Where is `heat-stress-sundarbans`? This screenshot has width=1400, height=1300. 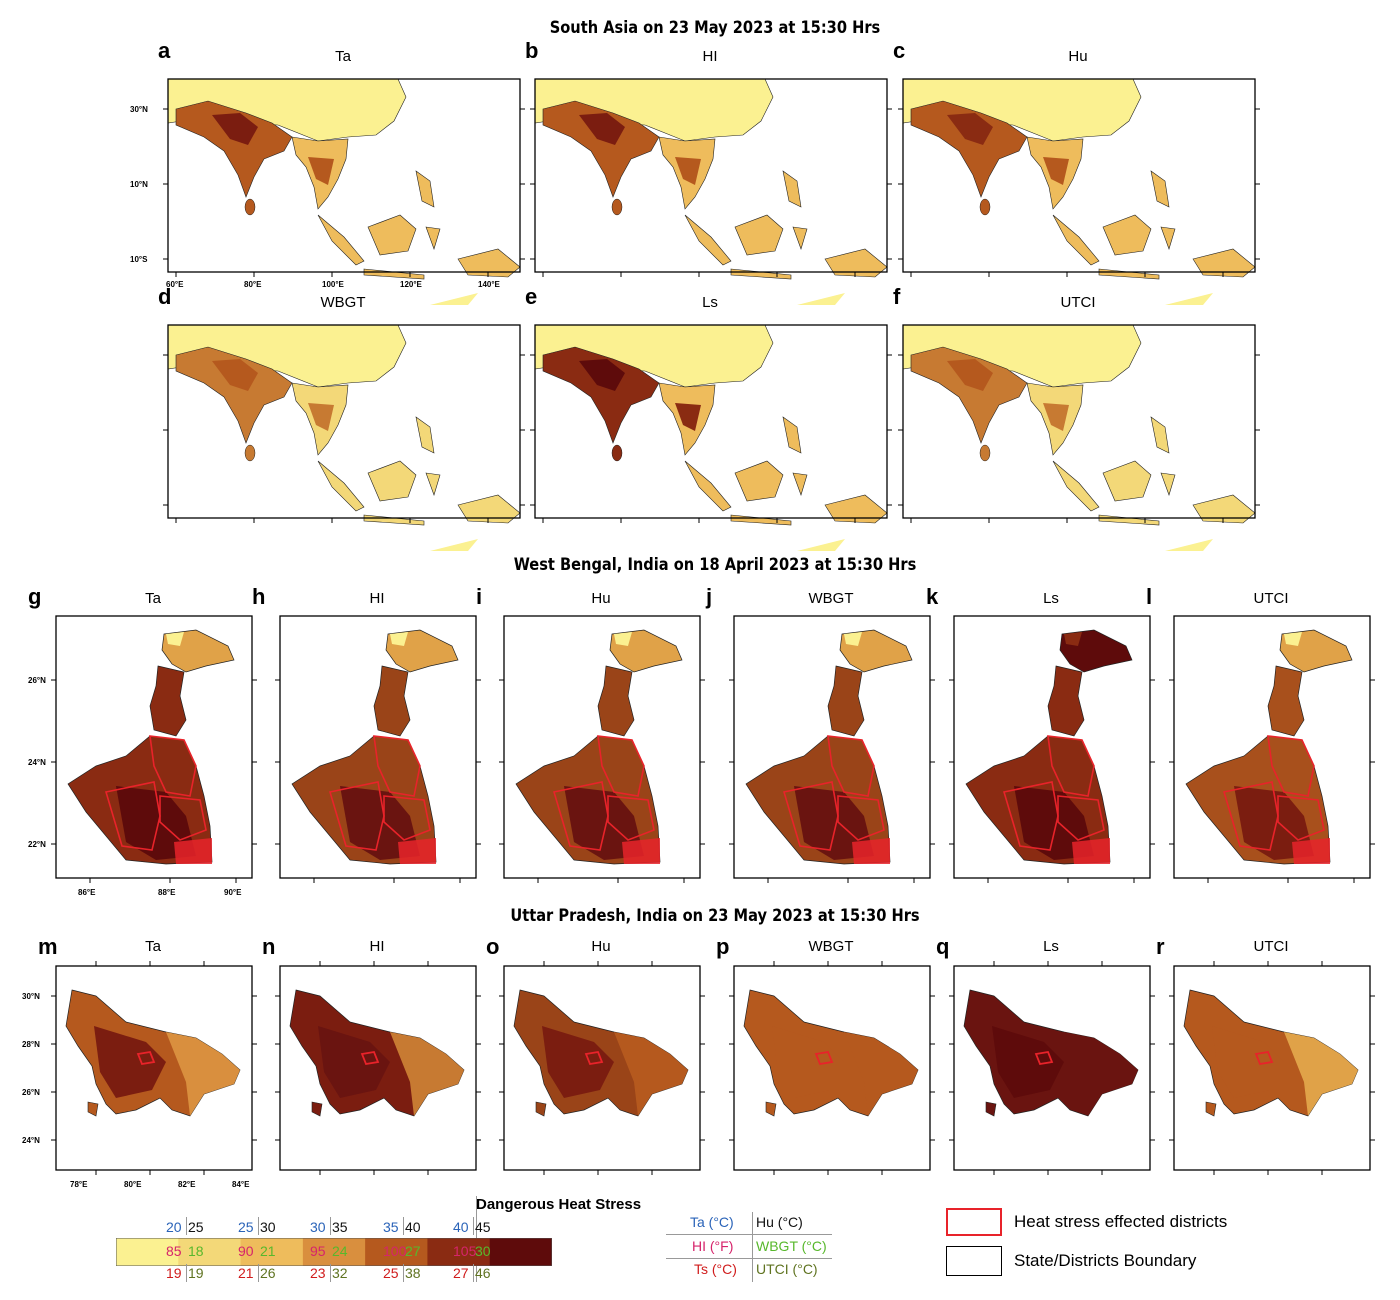
heat-stress-sundarbans is located at coordinates (417, 851).